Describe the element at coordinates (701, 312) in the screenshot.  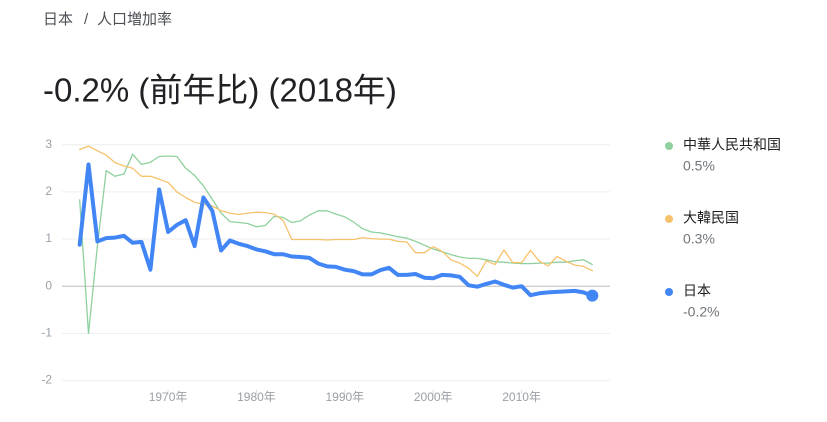
I see `legend-value: -0.2%` at that location.